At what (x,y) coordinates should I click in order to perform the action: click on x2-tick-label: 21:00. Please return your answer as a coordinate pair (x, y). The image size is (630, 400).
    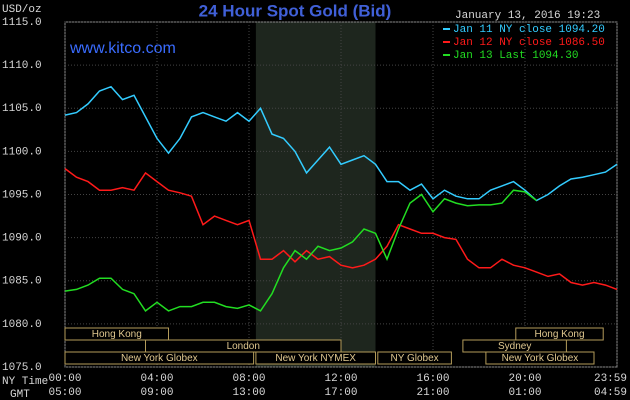
    Looking at the image, I should click on (432, 393).